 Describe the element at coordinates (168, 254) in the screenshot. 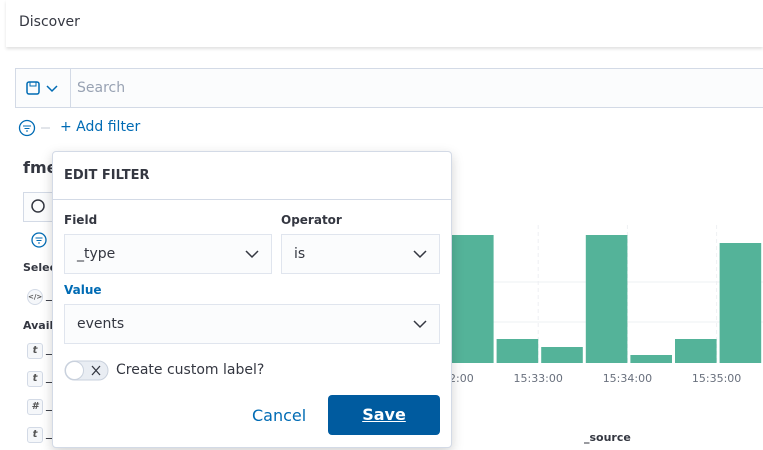

I see `field-select: _type` at that location.